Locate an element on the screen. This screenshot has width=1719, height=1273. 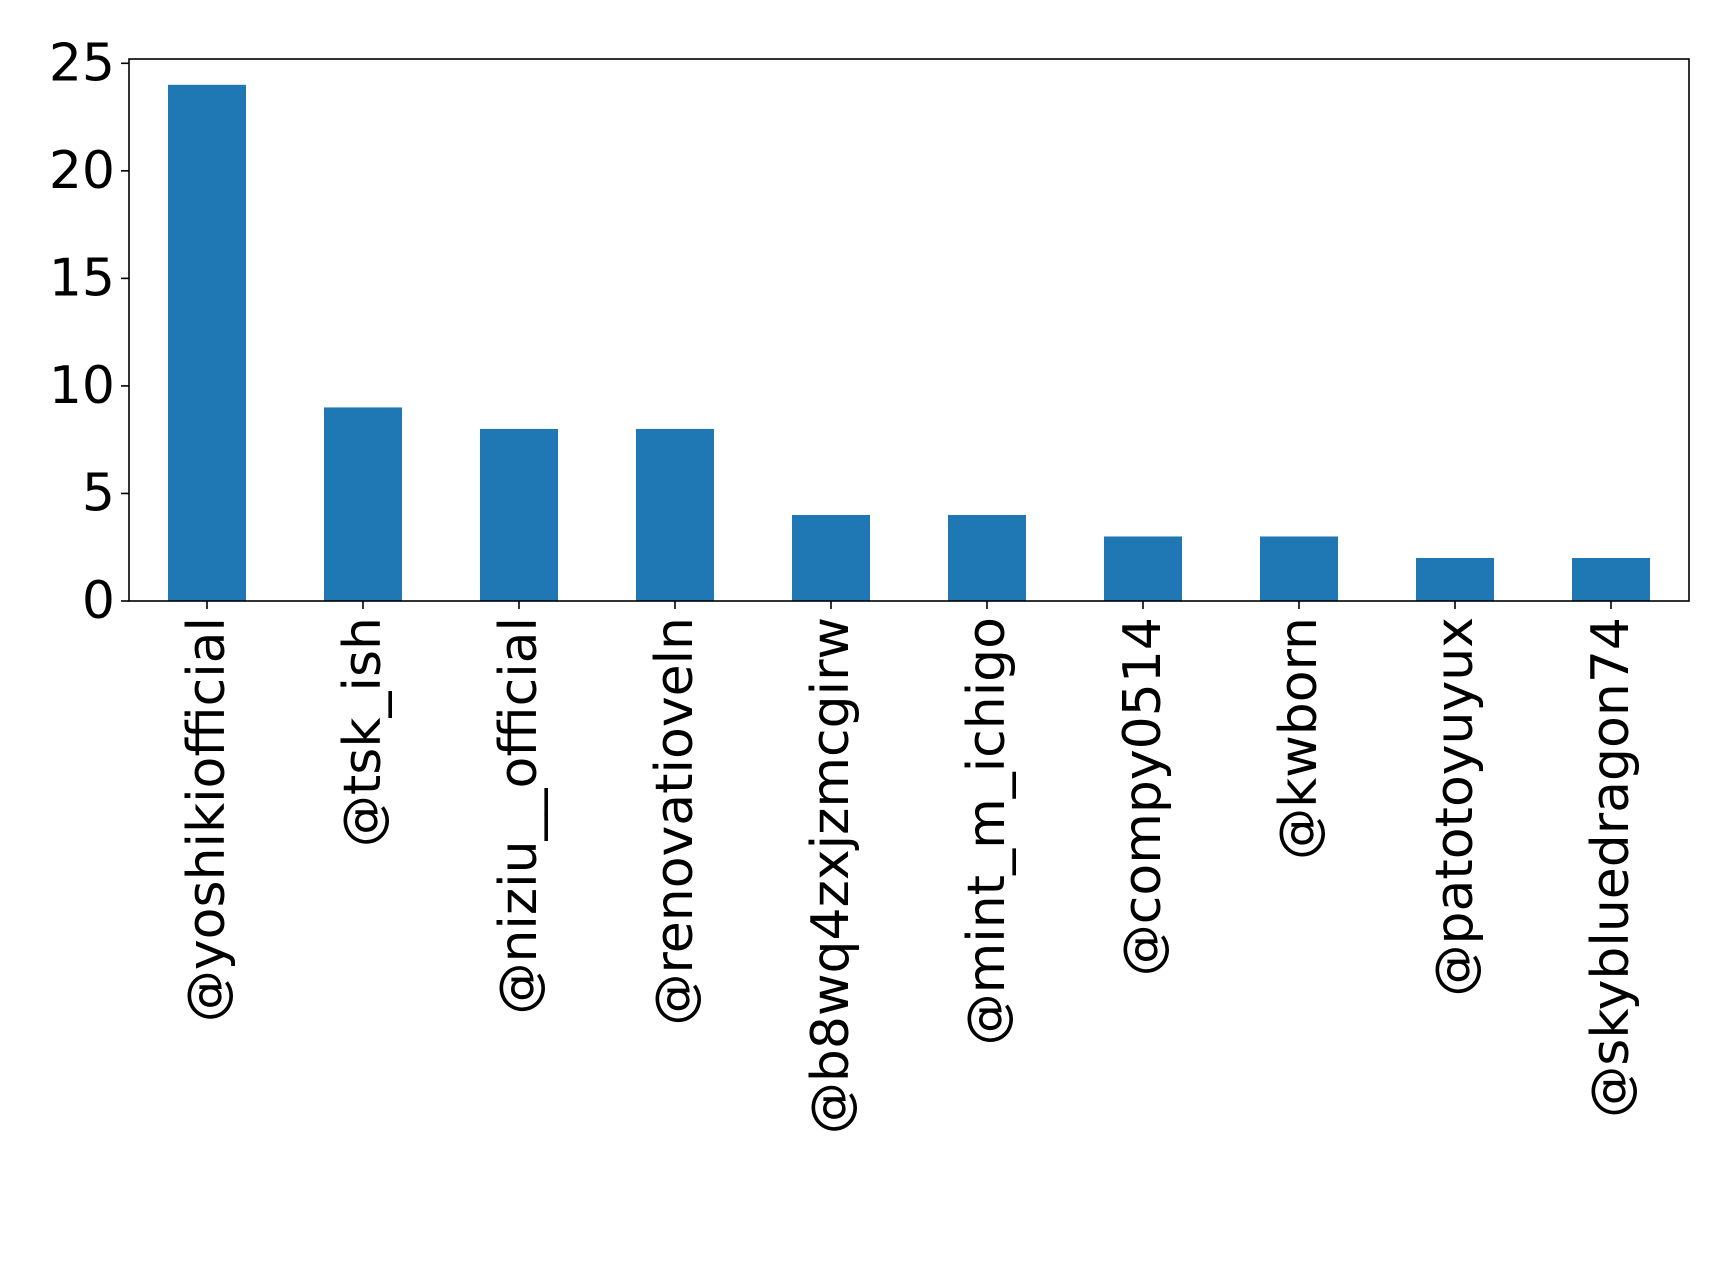
y-tick-label: 5 is located at coordinates (98, 493).